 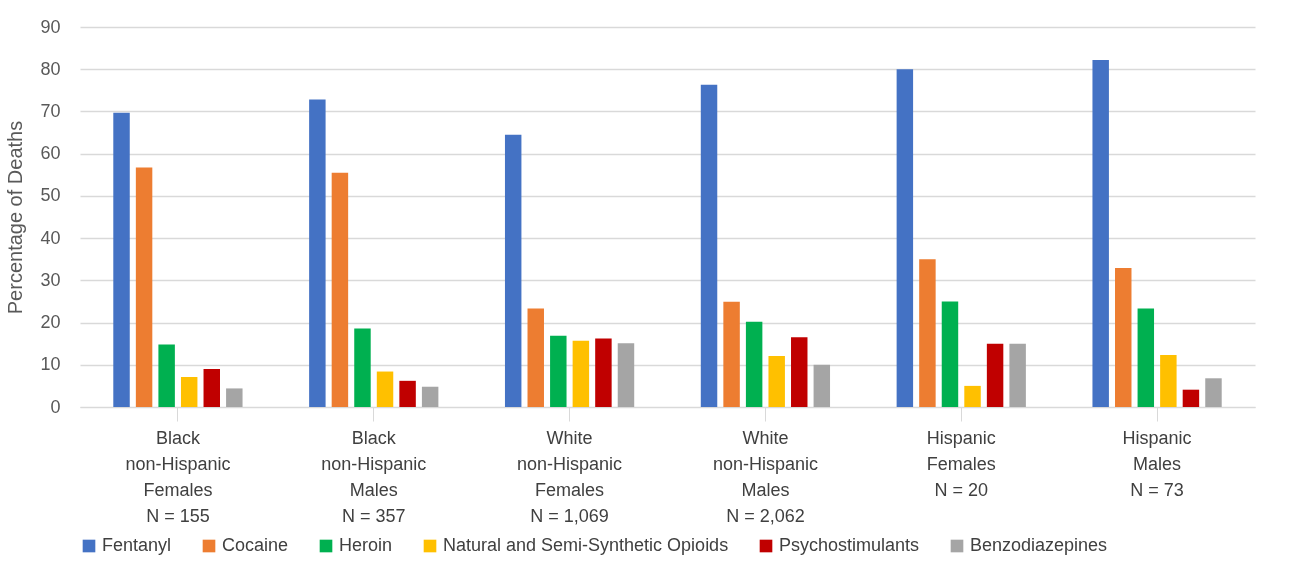 I want to click on y-tick-label: 30, so click(x=50, y=279).